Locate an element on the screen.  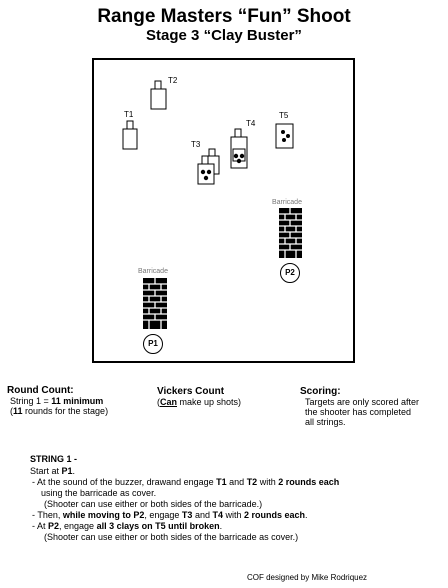
round-count-total: 11 is located at coordinates (18, 411).